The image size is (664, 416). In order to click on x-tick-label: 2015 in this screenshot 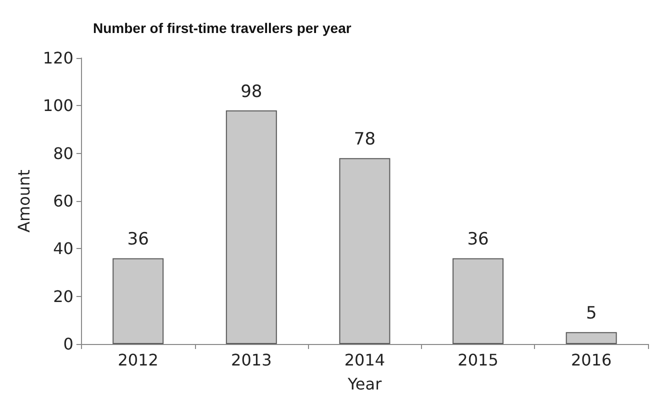, I will do `click(478, 360)`.